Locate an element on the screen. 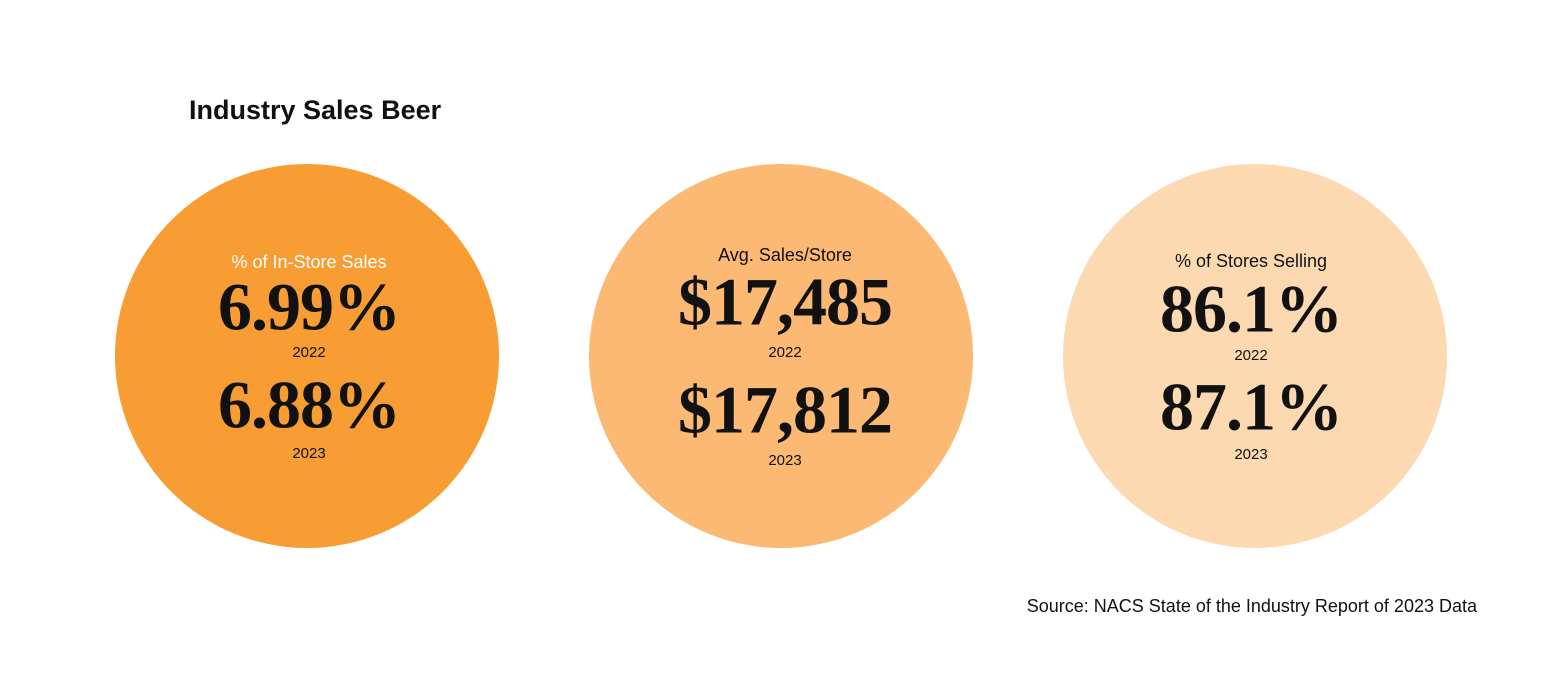  circle-label: % of Stores Selling is located at coordinates (1251, 261).